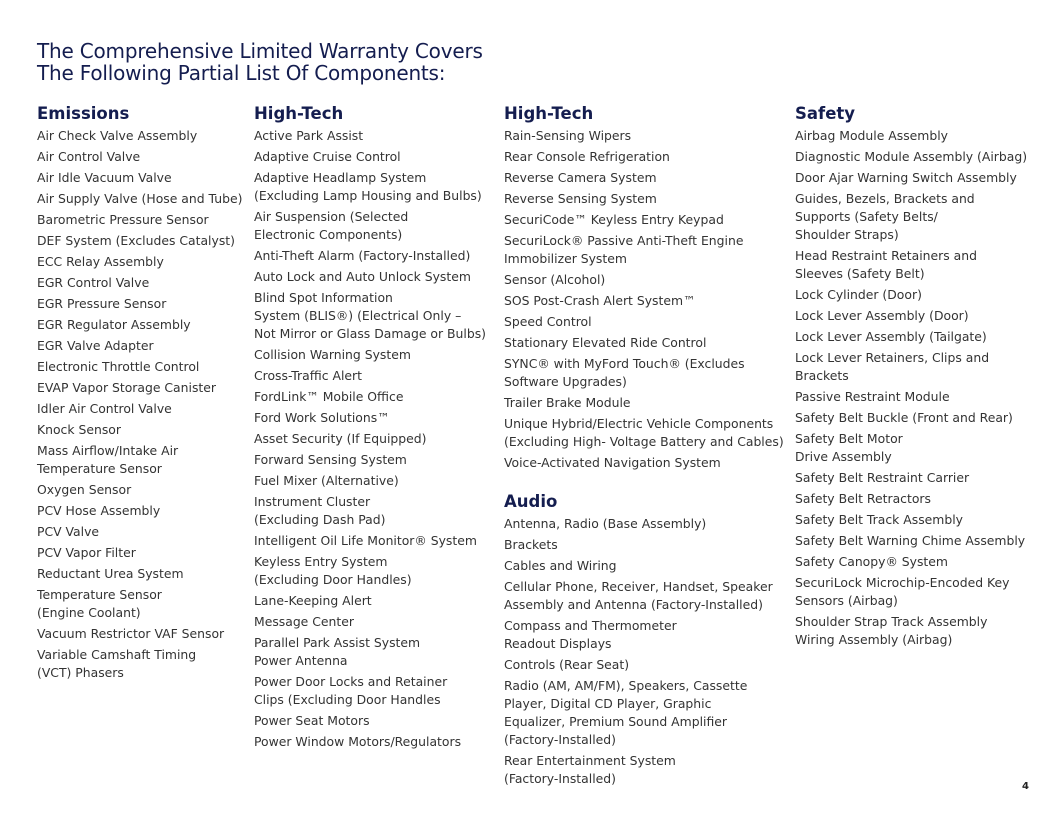 The height and width of the screenshot is (819, 1061). Describe the element at coordinates (99, 603) in the screenshot. I see `component-item: Temperature Sensor (Engine Coolant)` at that location.